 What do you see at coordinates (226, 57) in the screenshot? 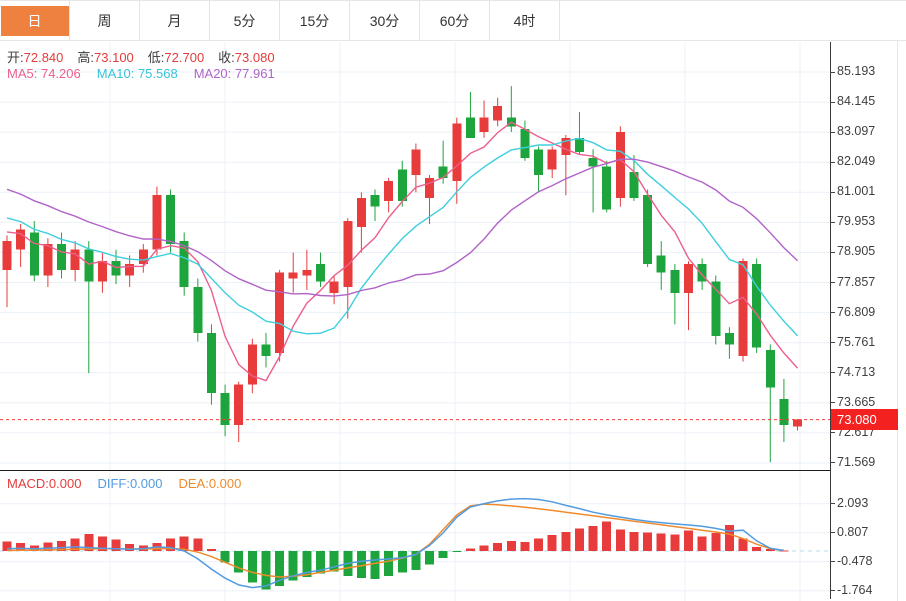
I see `close-label: 收:` at bounding box center [226, 57].